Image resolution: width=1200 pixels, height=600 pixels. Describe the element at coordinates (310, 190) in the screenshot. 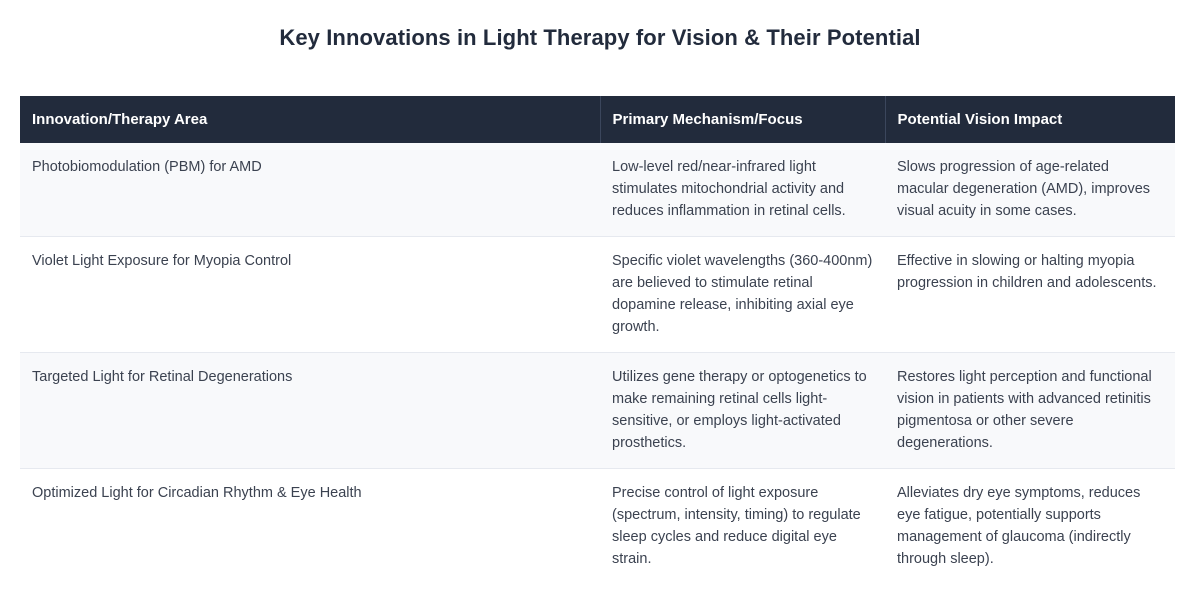

I see `cell-innovation-area: Photobiomodulation (PBM) for AMD` at that location.